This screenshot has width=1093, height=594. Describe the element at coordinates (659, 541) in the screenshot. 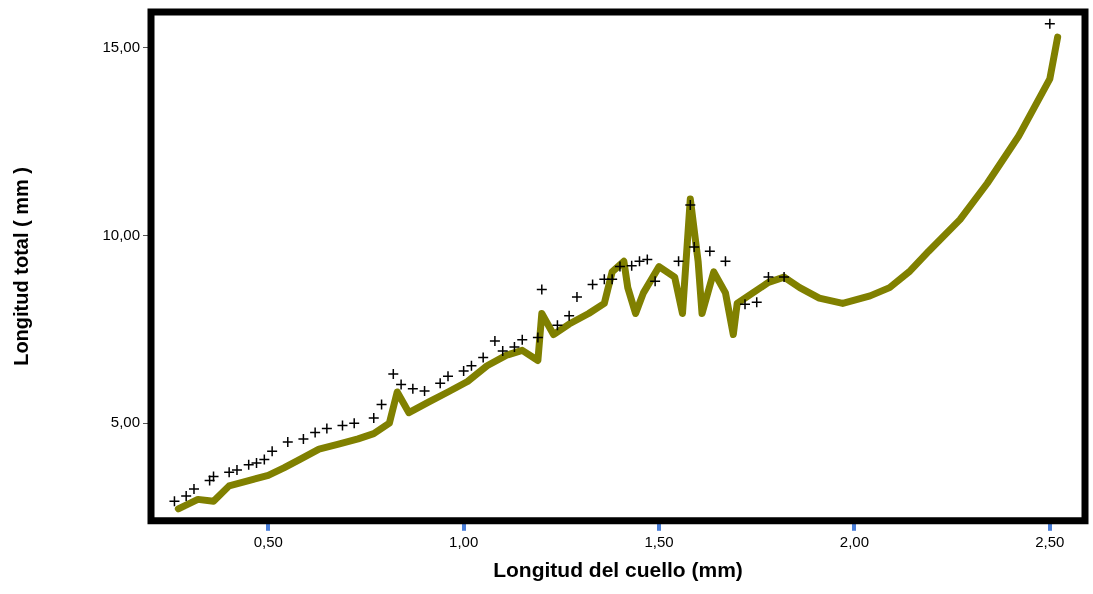

I see `x-tick-label: 1,50` at that location.